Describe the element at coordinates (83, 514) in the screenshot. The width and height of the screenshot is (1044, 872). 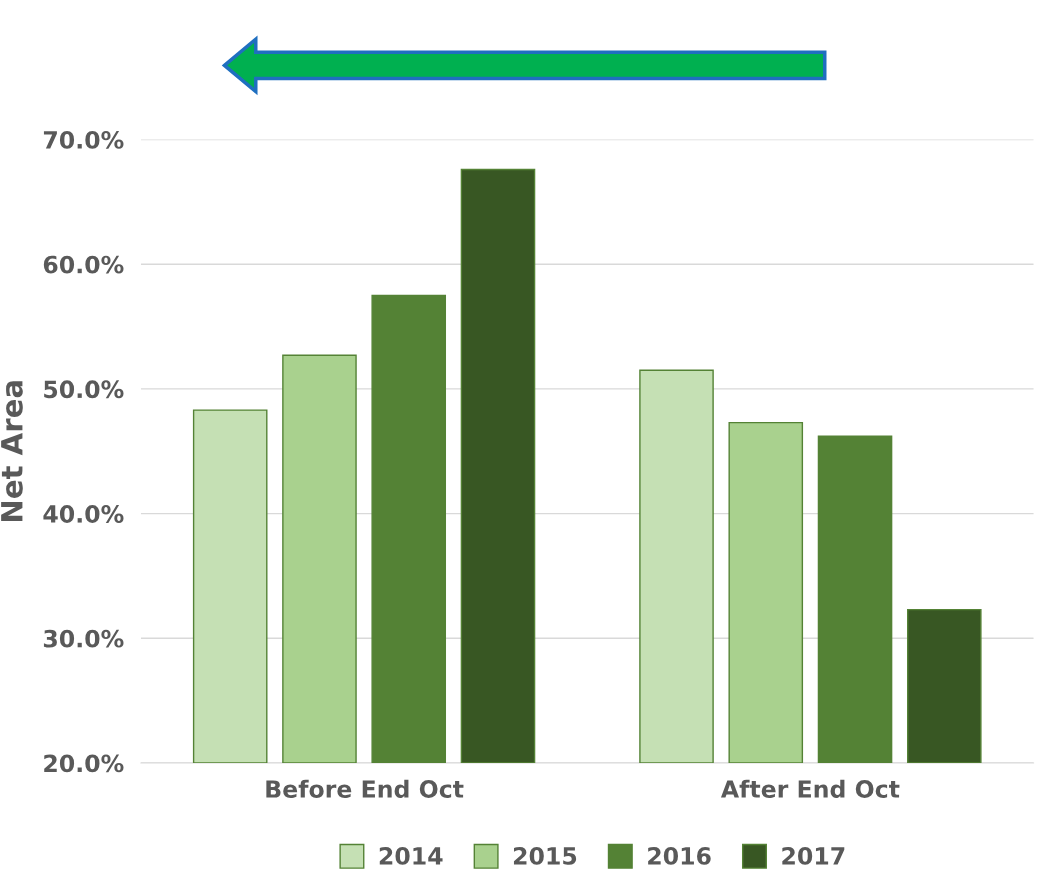
I see `y-tick-label: 40.0%` at that location.